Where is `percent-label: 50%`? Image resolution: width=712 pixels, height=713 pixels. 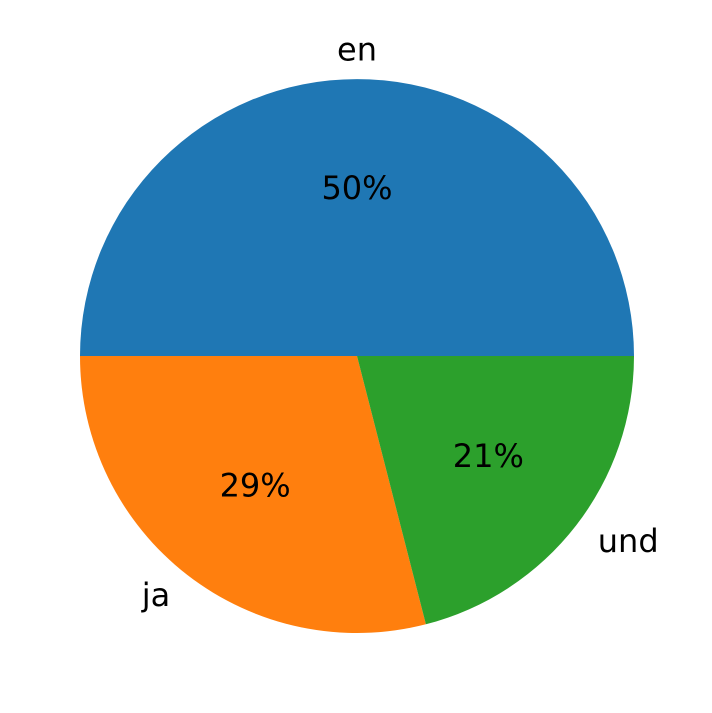
percent-label: 50% is located at coordinates (356, 188).